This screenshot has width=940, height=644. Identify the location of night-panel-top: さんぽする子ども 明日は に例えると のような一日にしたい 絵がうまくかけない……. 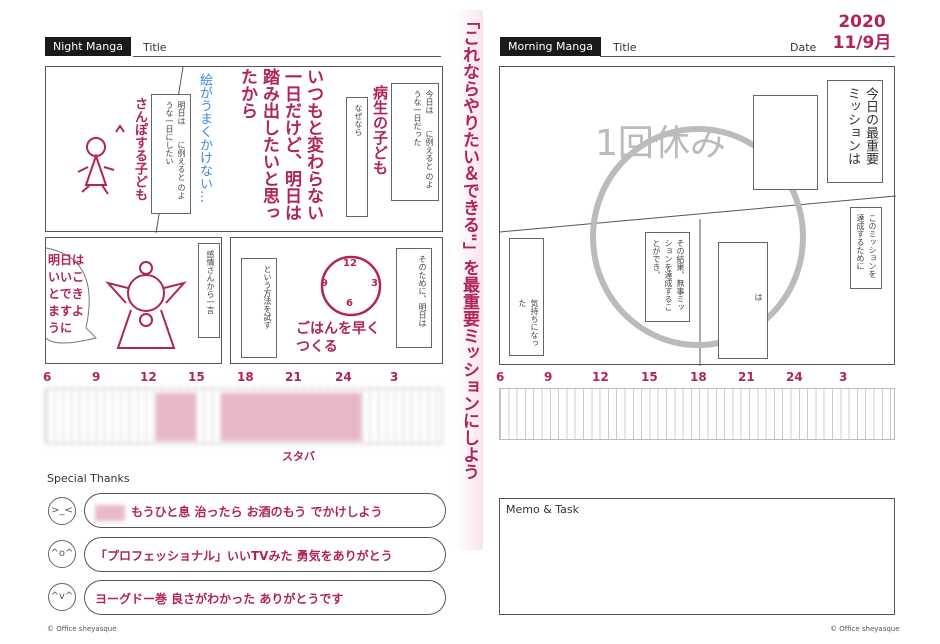
(244, 149).